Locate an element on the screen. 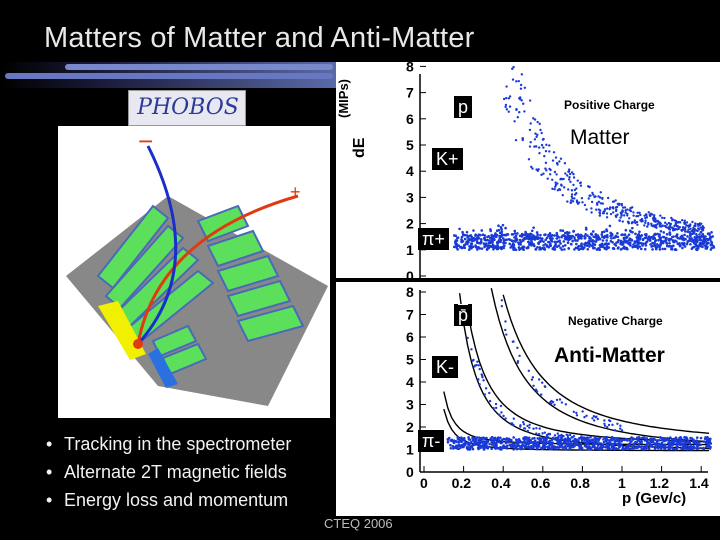 This screenshot has width=720, height=540. y-tick-label: 4 is located at coordinates (410, 171).